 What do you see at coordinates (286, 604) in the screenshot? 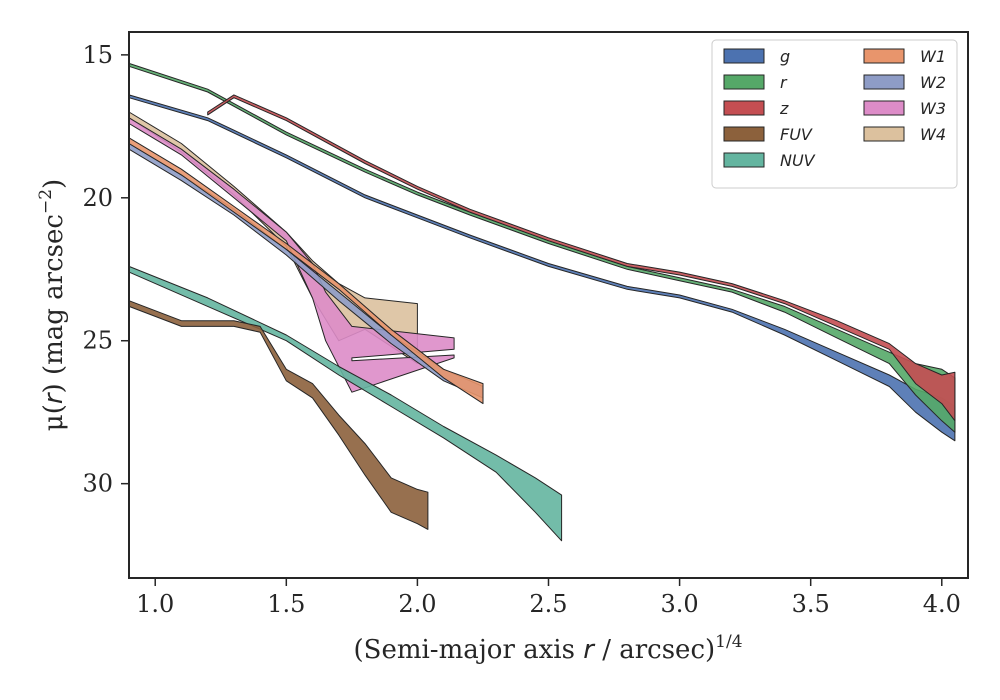
I see `x-tick-label: 1.5` at bounding box center [286, 604].